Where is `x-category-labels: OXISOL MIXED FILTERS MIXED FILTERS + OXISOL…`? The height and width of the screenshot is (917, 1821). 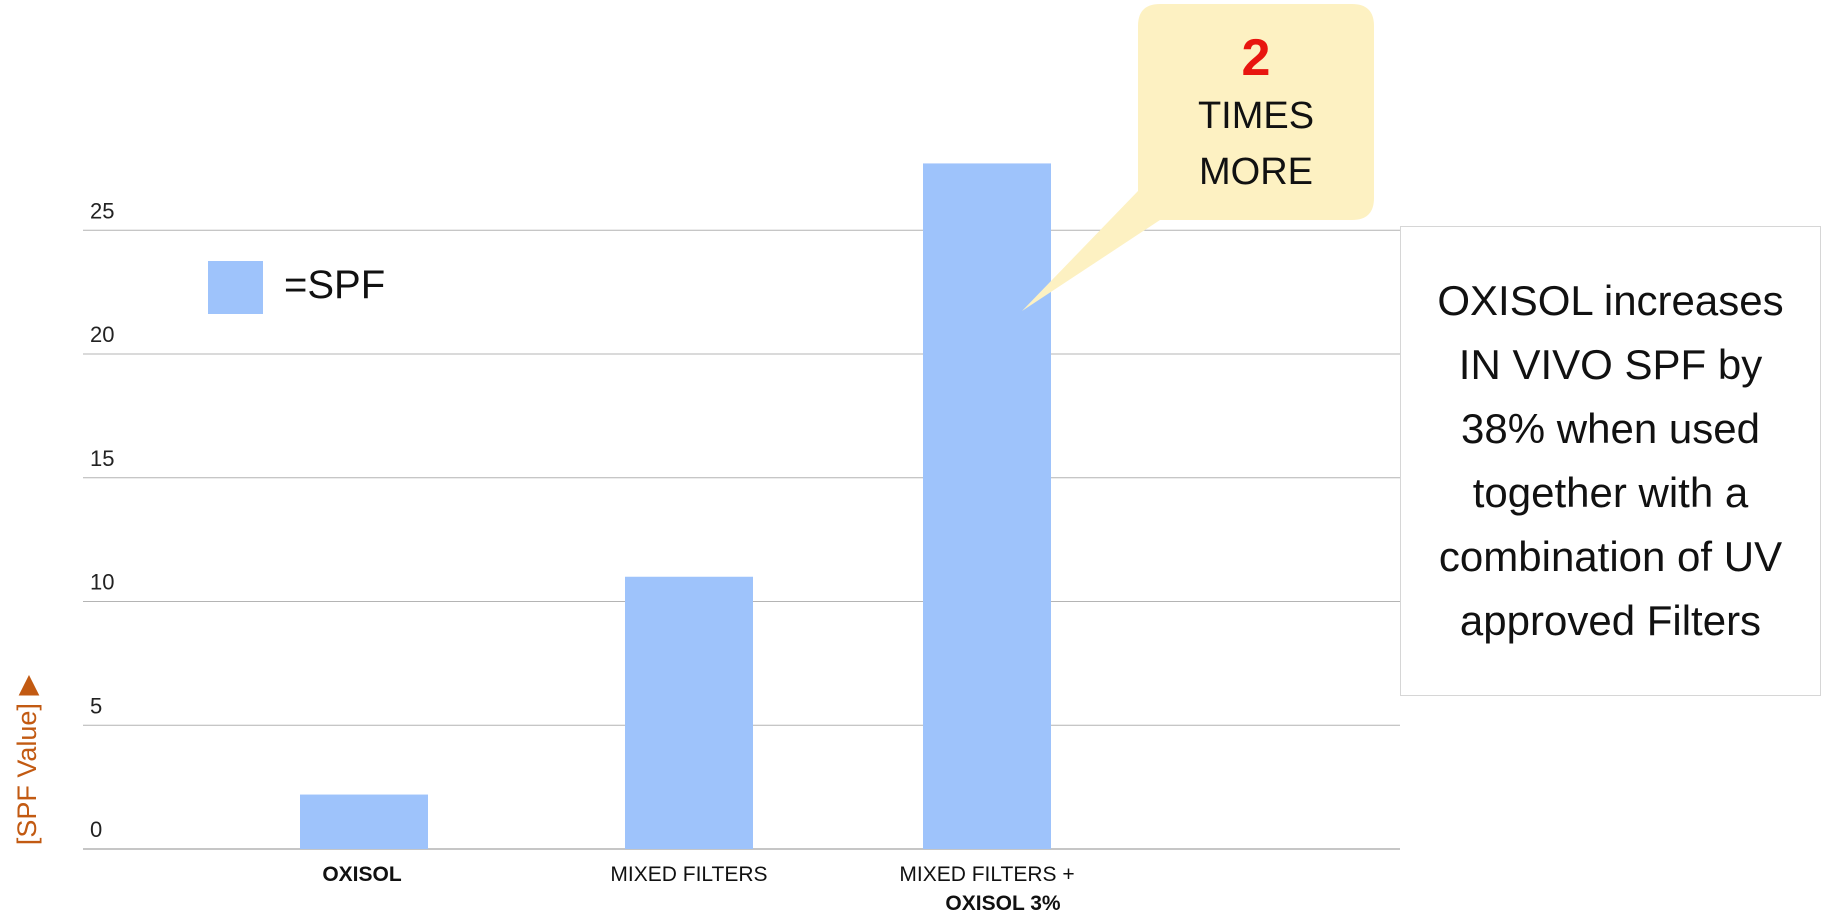 x-category-labels: OXISOL MIXED FILTERS MIXED FILTERS + OXISOL… is located at coordinates (698, 889).